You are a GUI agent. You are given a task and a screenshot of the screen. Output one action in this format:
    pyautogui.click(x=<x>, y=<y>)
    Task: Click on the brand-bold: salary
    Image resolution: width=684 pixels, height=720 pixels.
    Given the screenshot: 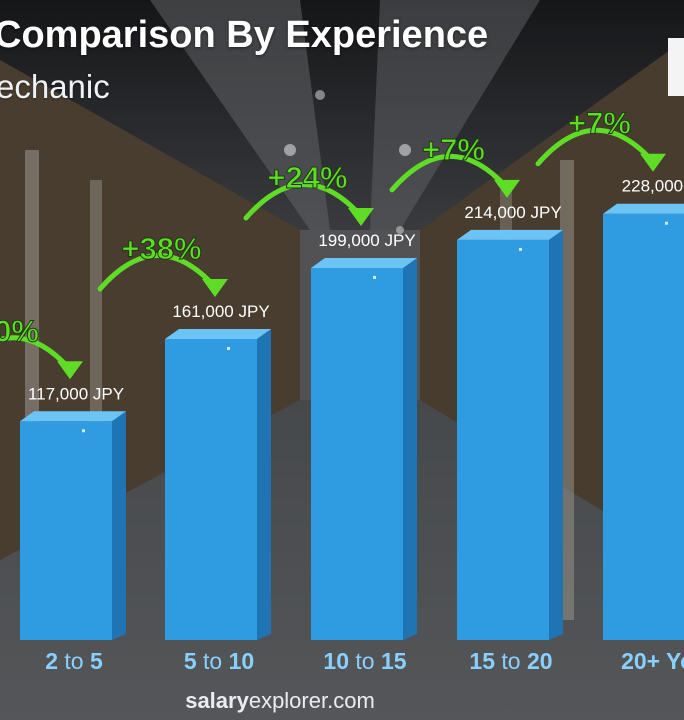 What is the action you would take?
    pyautogui.click(x=217, y=700)
    